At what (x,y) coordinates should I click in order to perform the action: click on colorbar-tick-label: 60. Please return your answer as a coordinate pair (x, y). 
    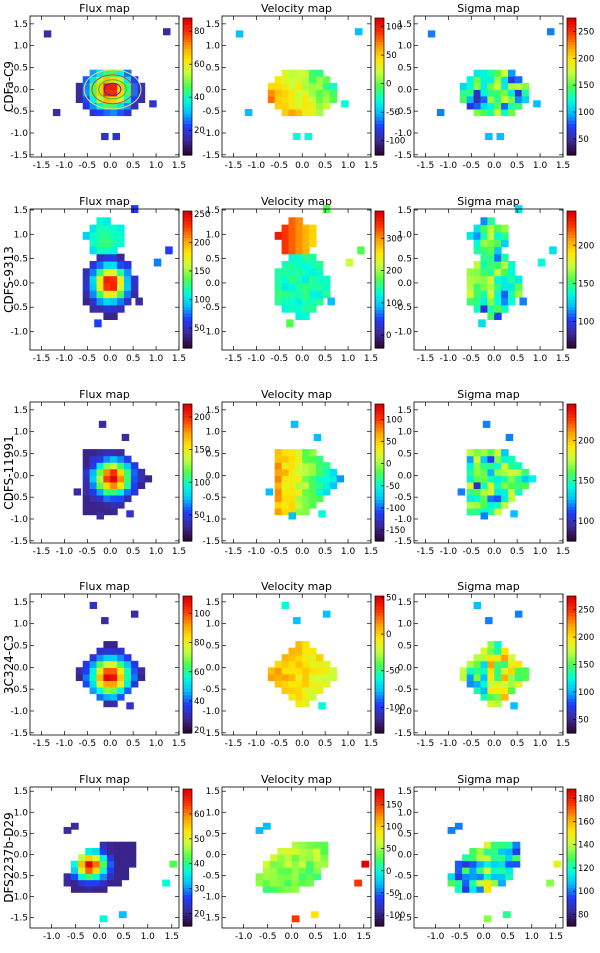
    Looking at the image, I should click on (199, 815).